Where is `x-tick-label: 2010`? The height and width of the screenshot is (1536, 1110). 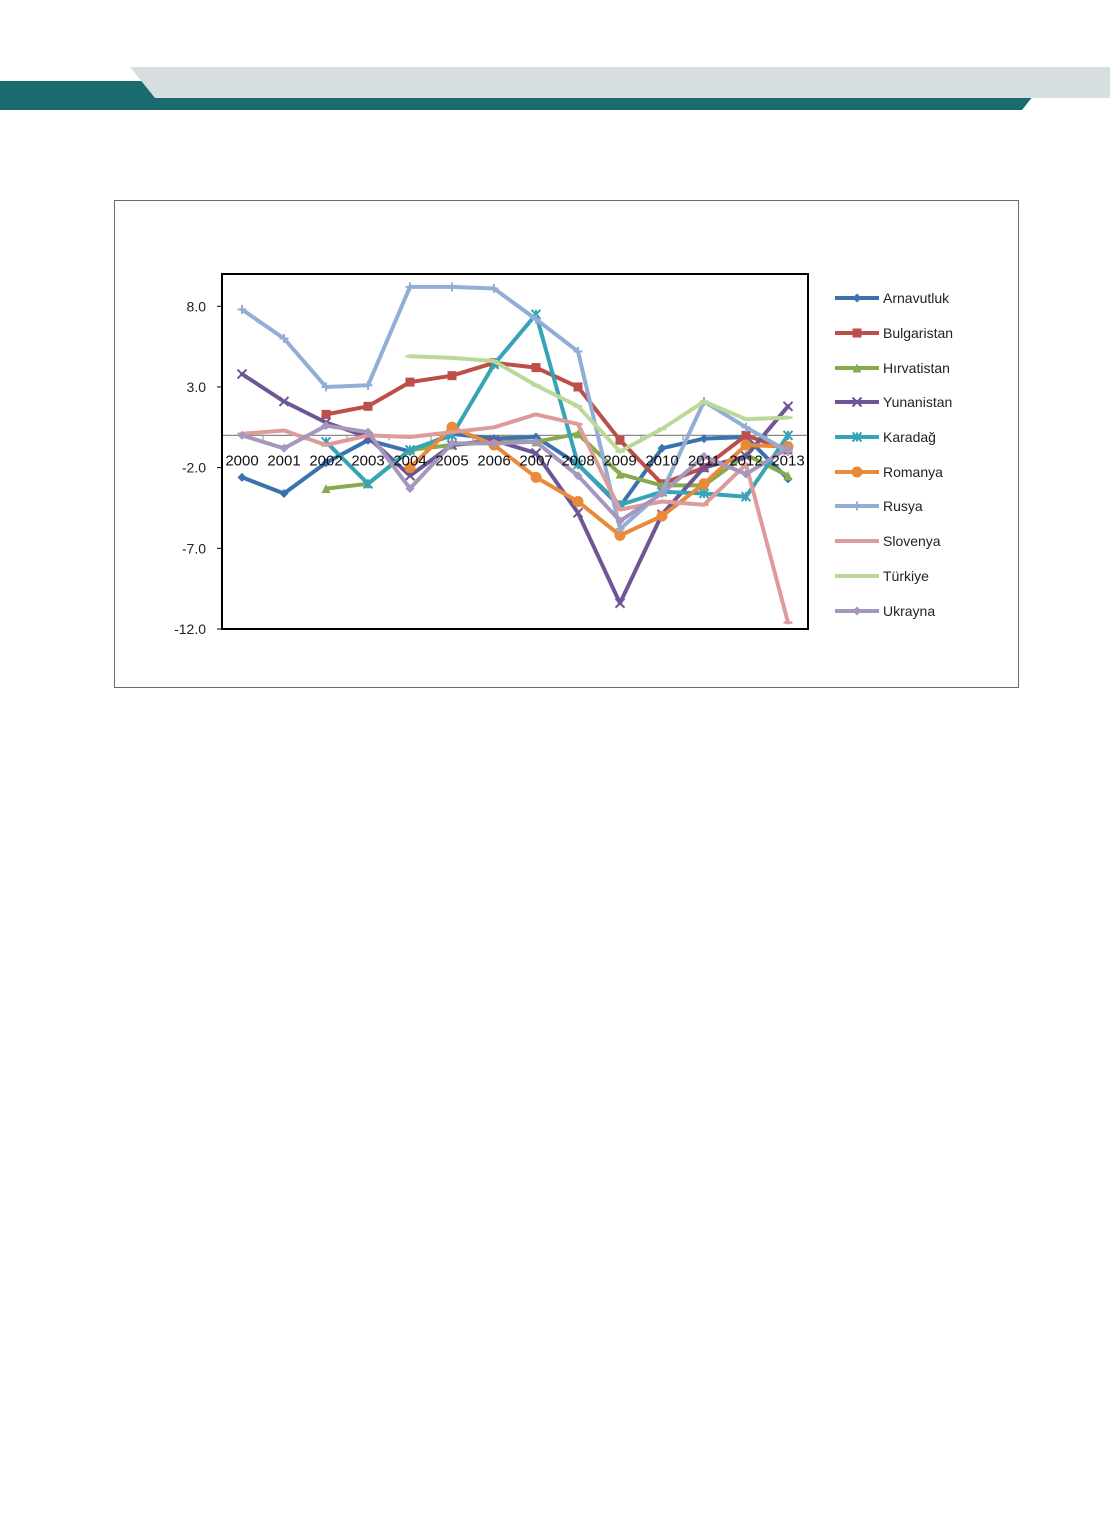
x-tick-label: 2010 is located at coordinates (661, 460).